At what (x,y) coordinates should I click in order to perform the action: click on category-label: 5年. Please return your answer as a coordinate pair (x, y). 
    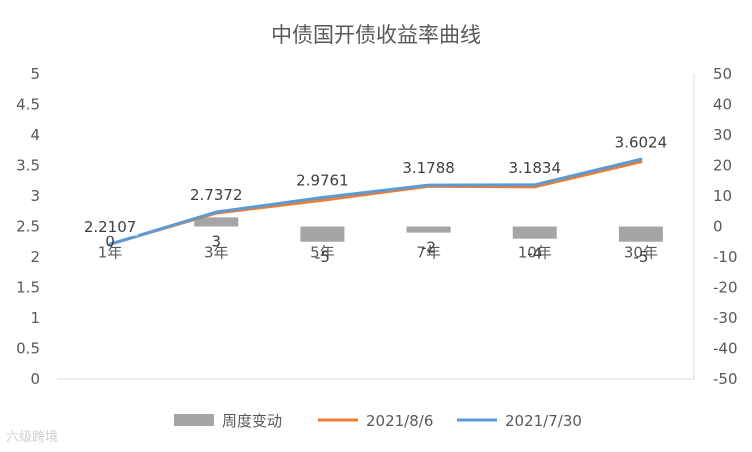
    Looking at the image, I should click on (322, 253).